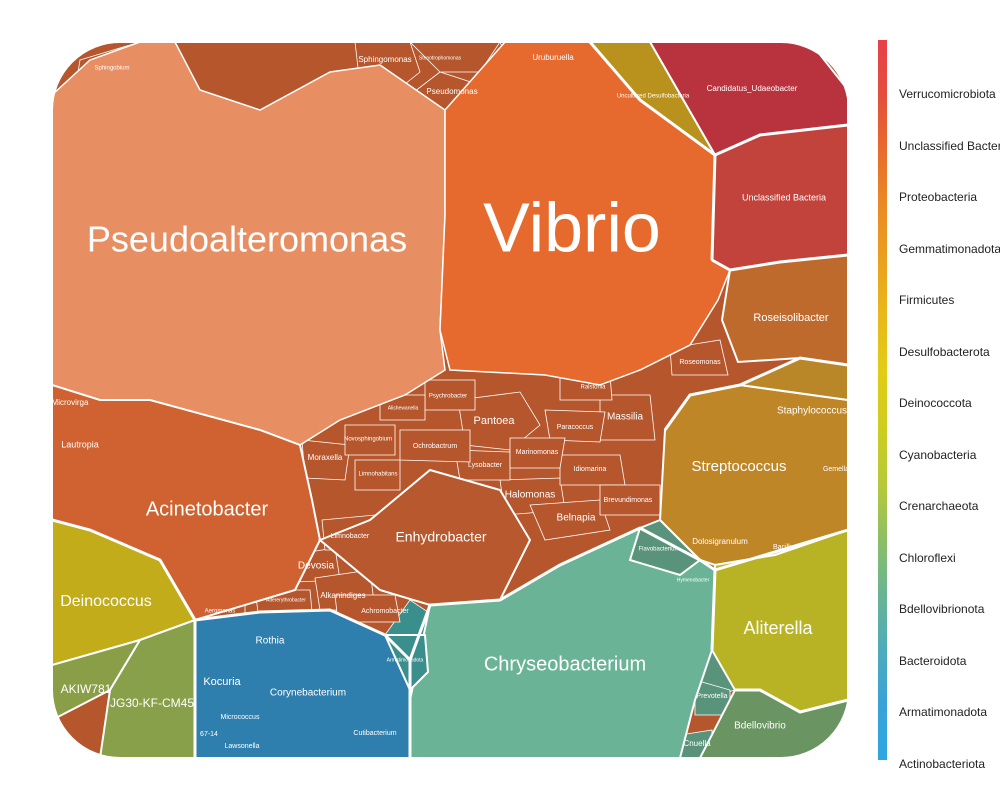  I want to click on cell-paracoccus, so click(575, 426).